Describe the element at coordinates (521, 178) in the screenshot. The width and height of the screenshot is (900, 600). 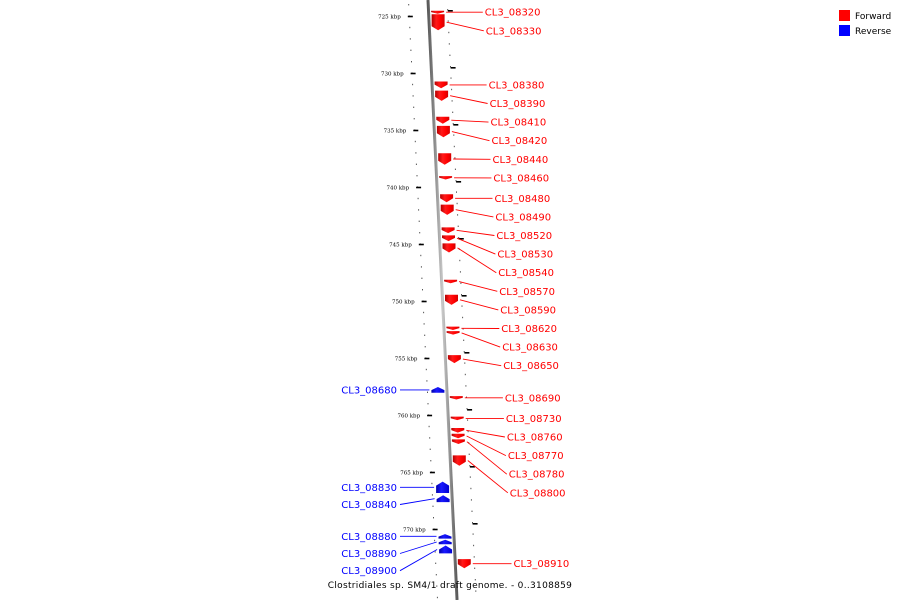
I see `gene-label-cl3-08460: CL3_08460` at that location.